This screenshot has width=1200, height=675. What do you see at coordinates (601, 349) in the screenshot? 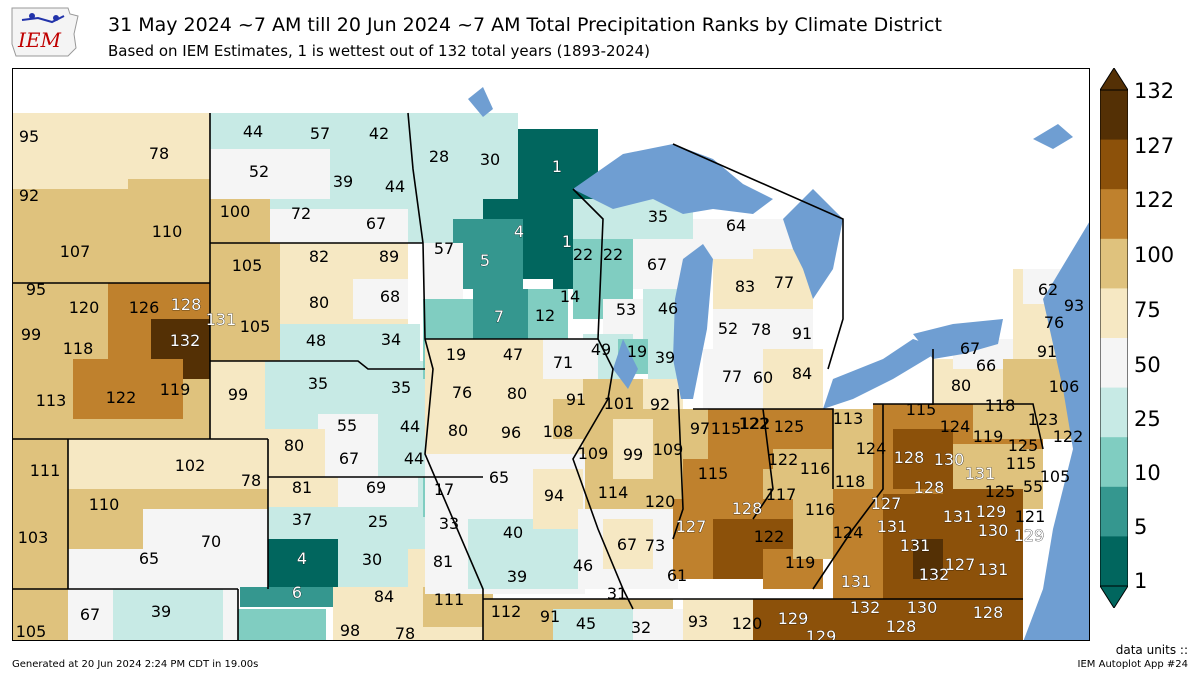
I see `district-rank-label: 49` at bounding box center [601, 349].